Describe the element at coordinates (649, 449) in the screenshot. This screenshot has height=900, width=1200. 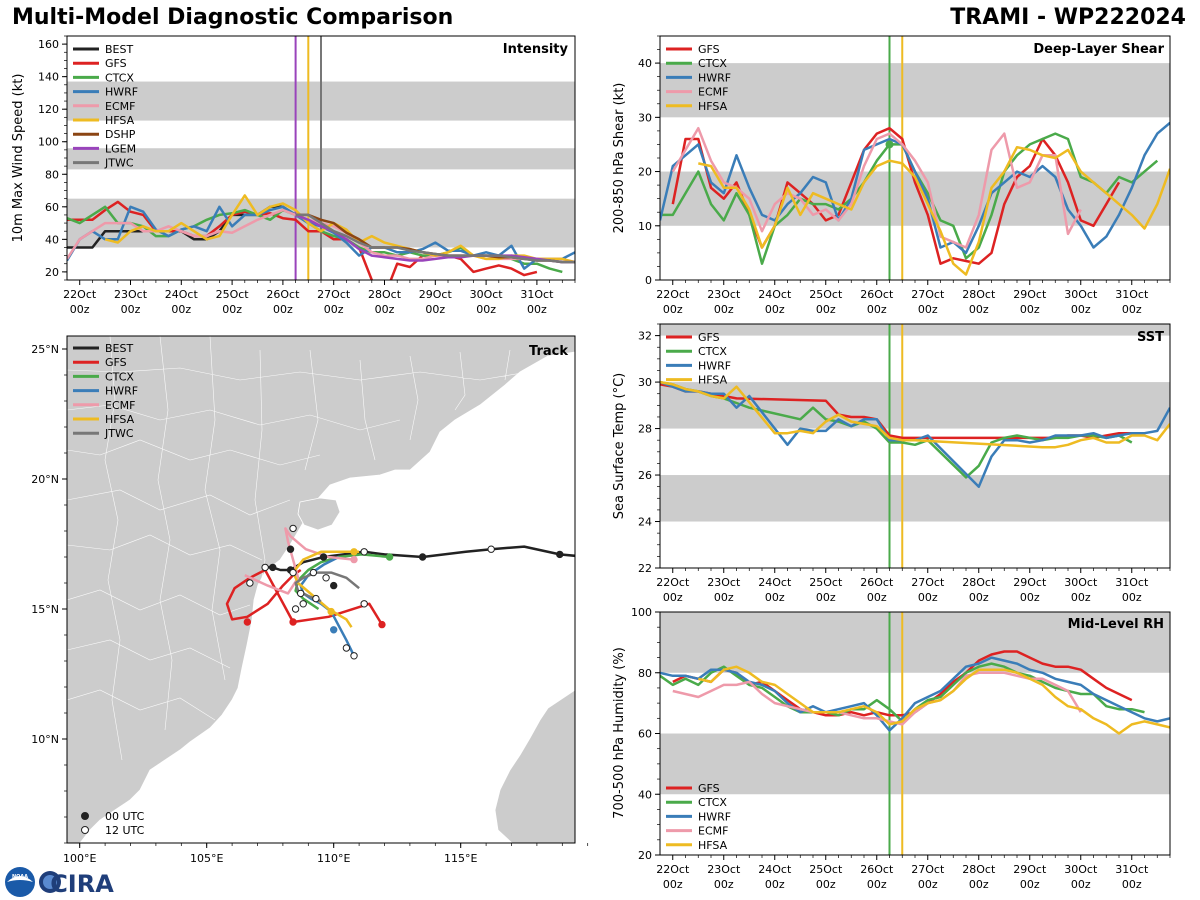
I see `sst-yticks: 22 24 26 28 30 32` at that location.